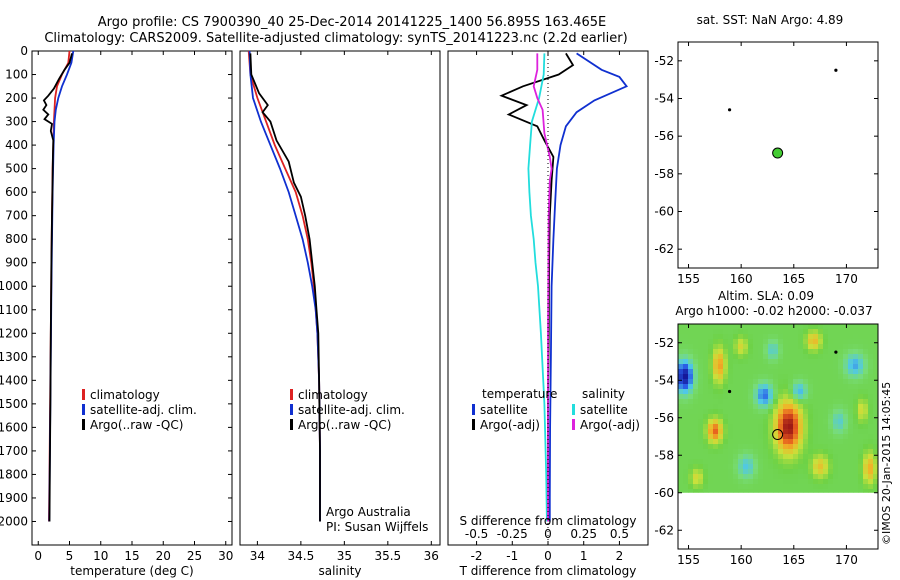  Describe the element at coordinates (70, 556) in the screenshot. I see `x-tick-label: 5` at that location.